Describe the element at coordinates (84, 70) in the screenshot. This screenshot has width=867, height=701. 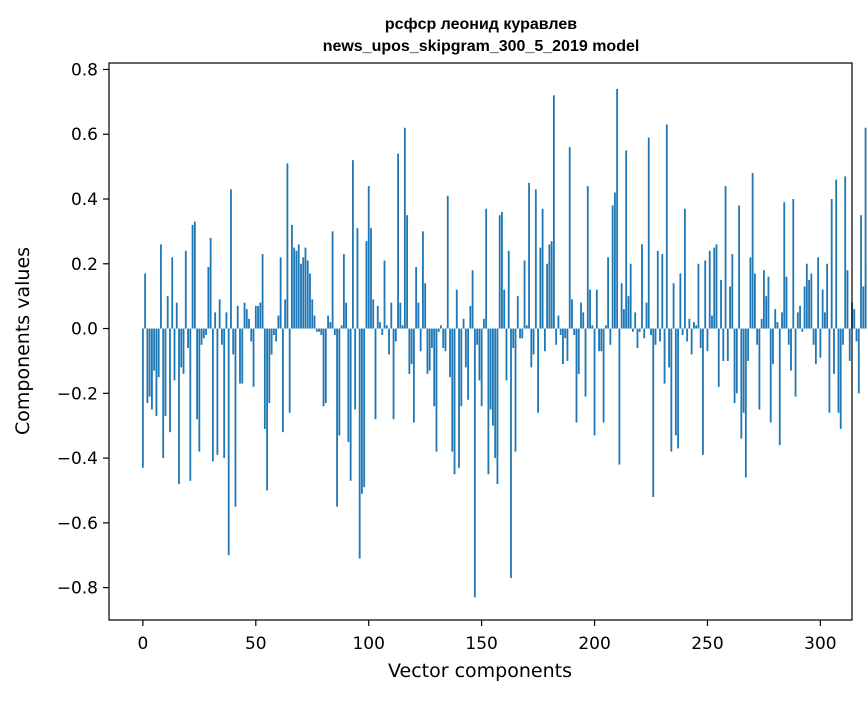
I see `y-tick-label: 0.8` at that location.